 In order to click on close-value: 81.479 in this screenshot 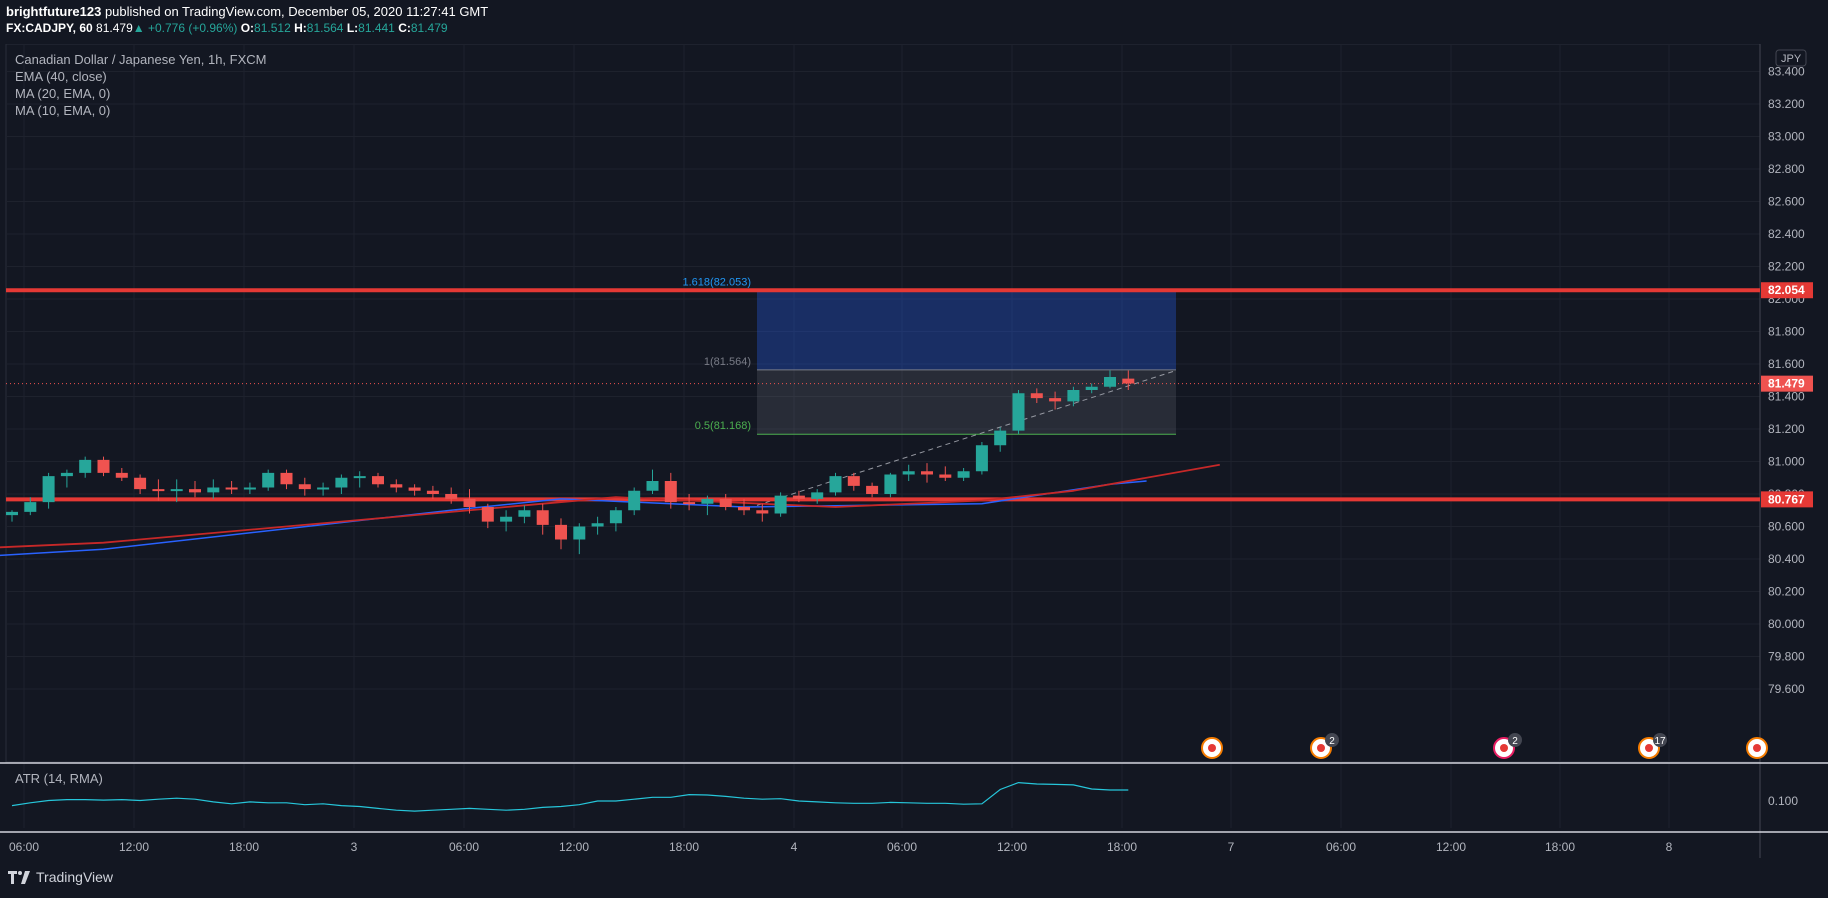, I will do `click(429, 28)`.